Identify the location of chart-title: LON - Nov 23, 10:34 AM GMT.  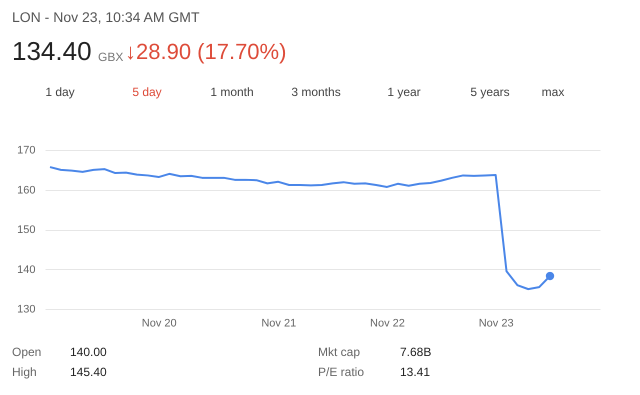
(106, 17).